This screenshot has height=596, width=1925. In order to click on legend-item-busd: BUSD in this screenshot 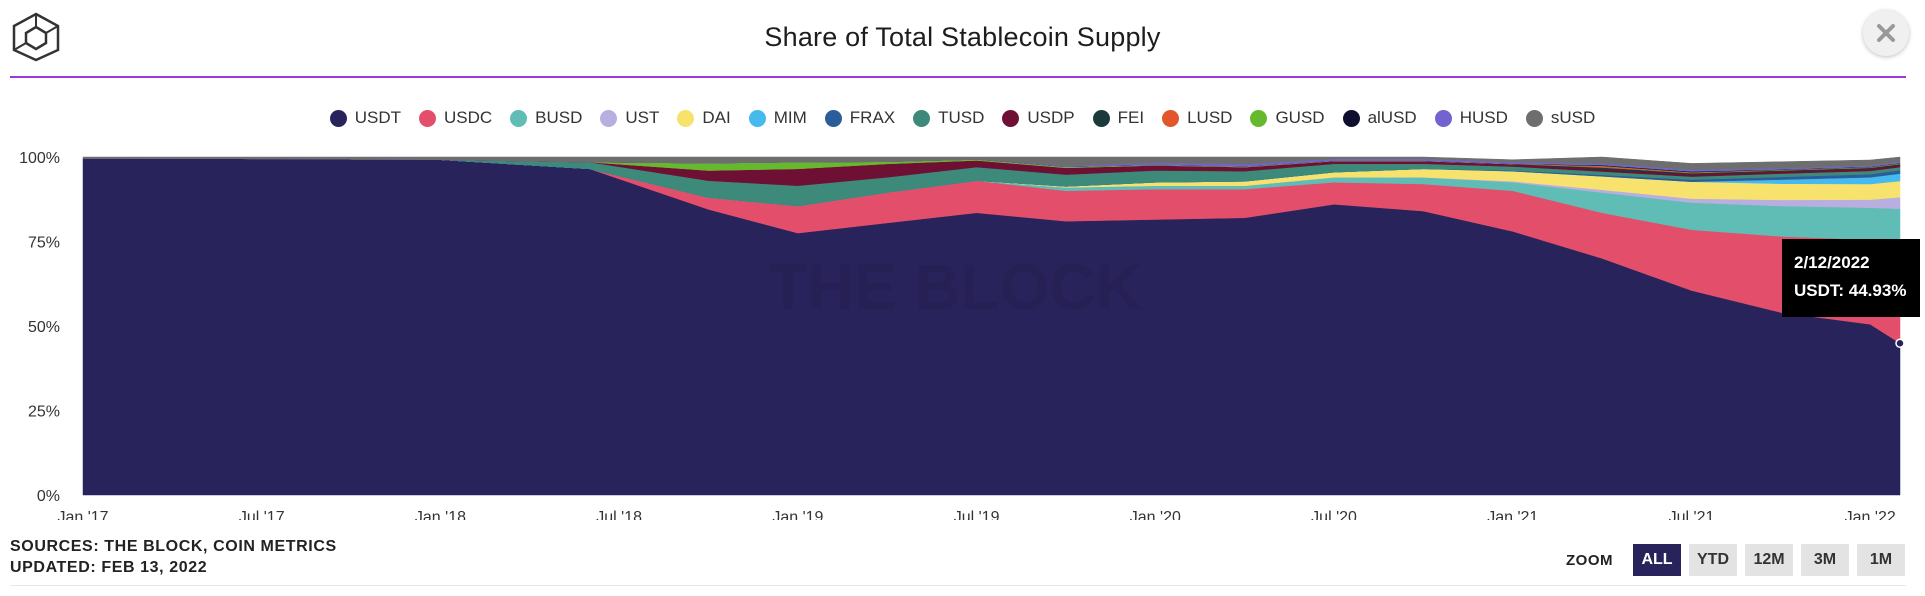, I will do `click(546, 118)`.